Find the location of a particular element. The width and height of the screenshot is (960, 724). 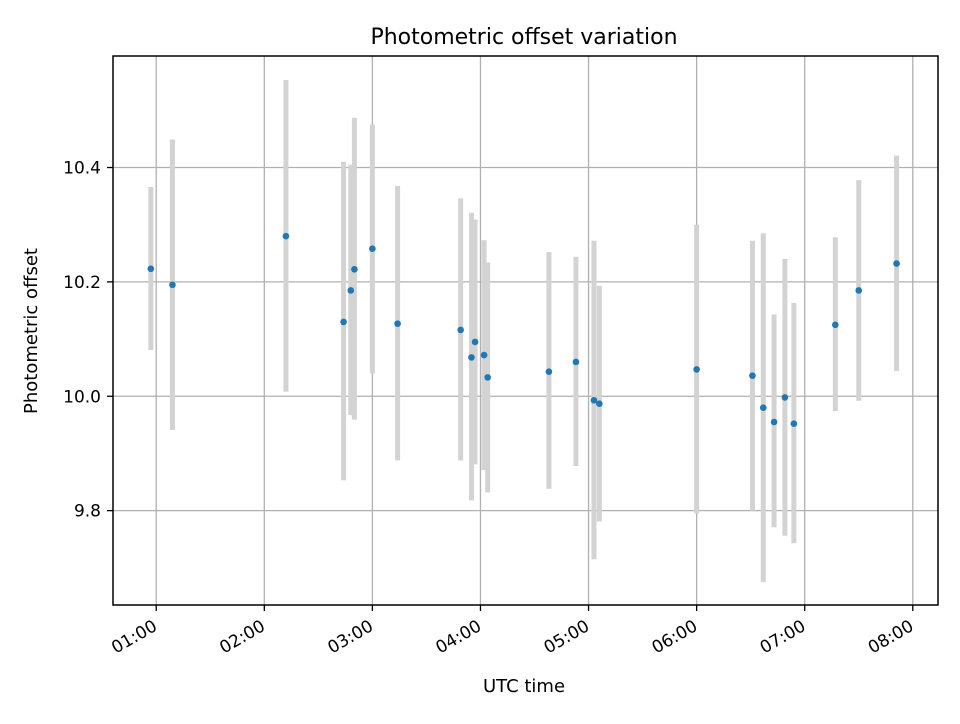

y-tick-label: 10.2 is located at coordinates (82, 283).